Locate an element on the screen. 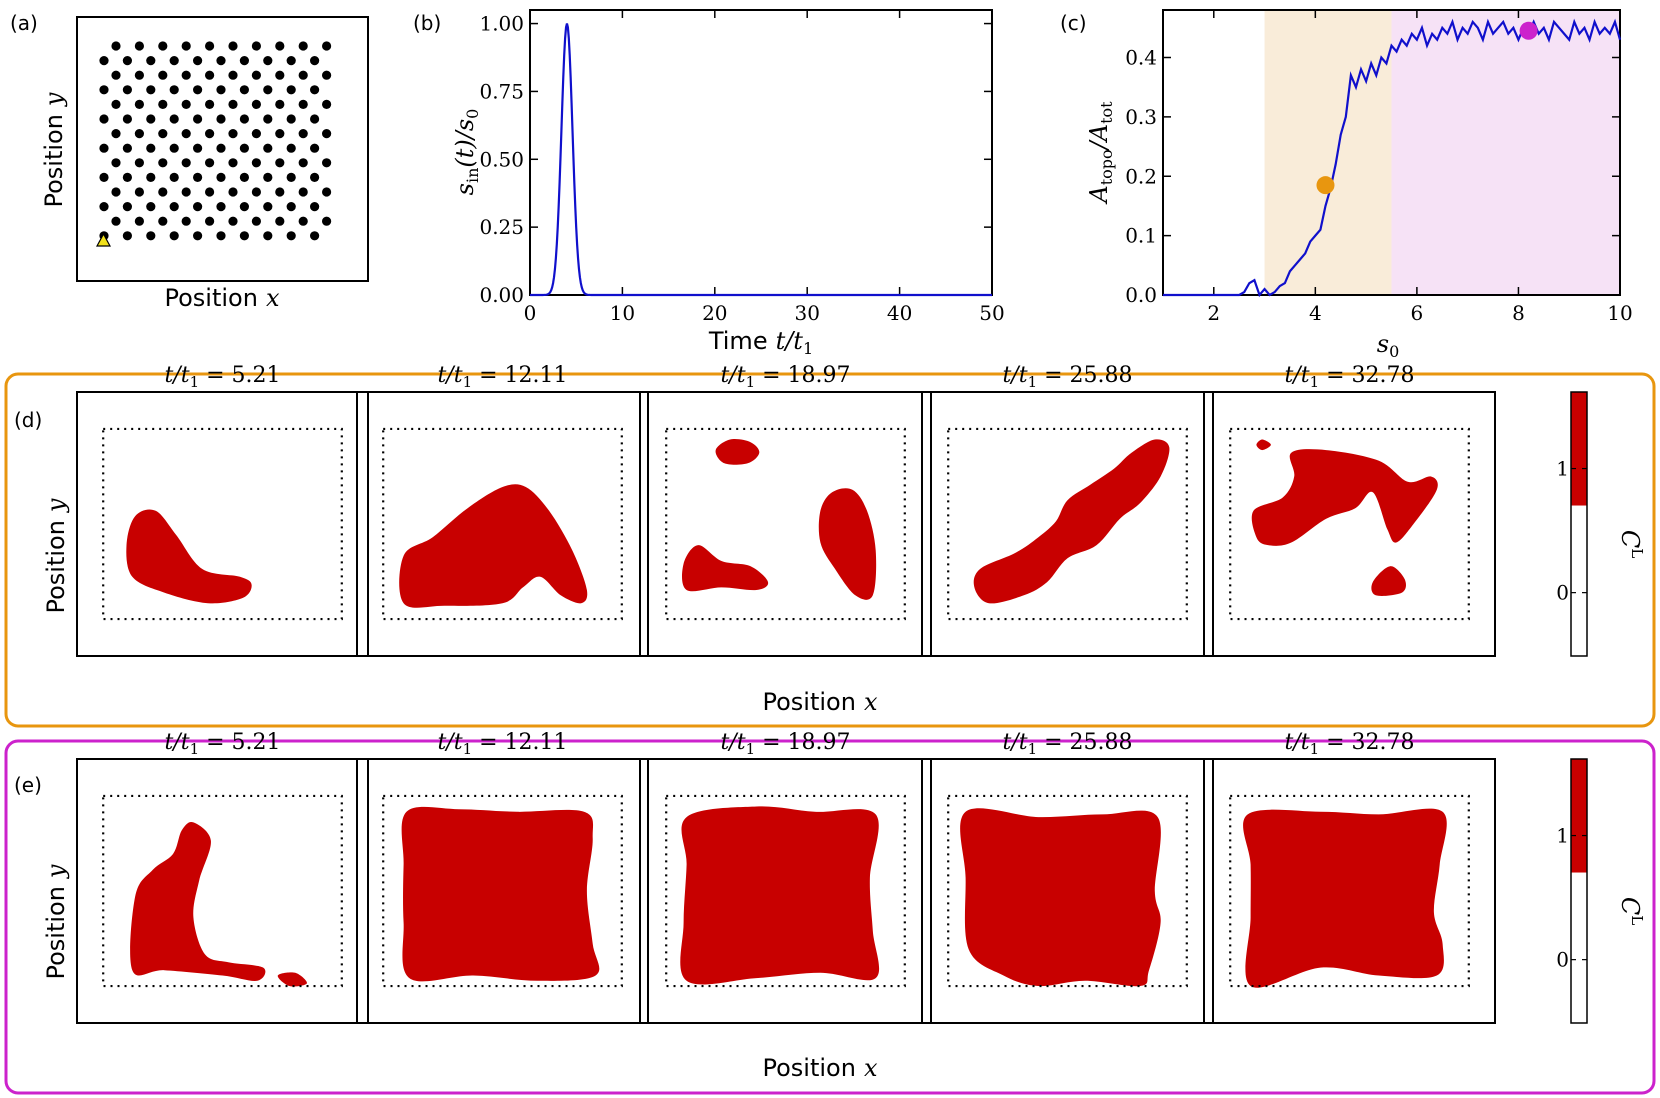  panel-a-xlabel: Position x is located at coordinates (222, 298).